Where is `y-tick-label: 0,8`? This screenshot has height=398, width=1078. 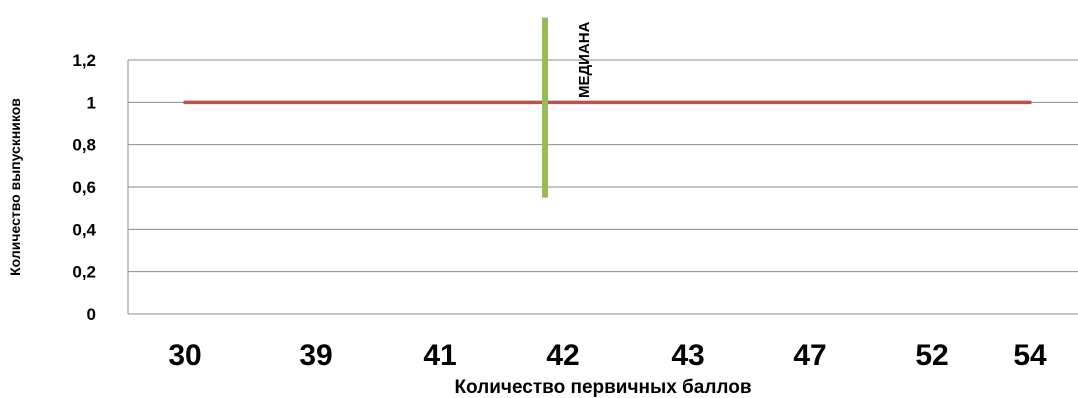 y-tick-label: 0,8 is located at coordinates (84, 145).